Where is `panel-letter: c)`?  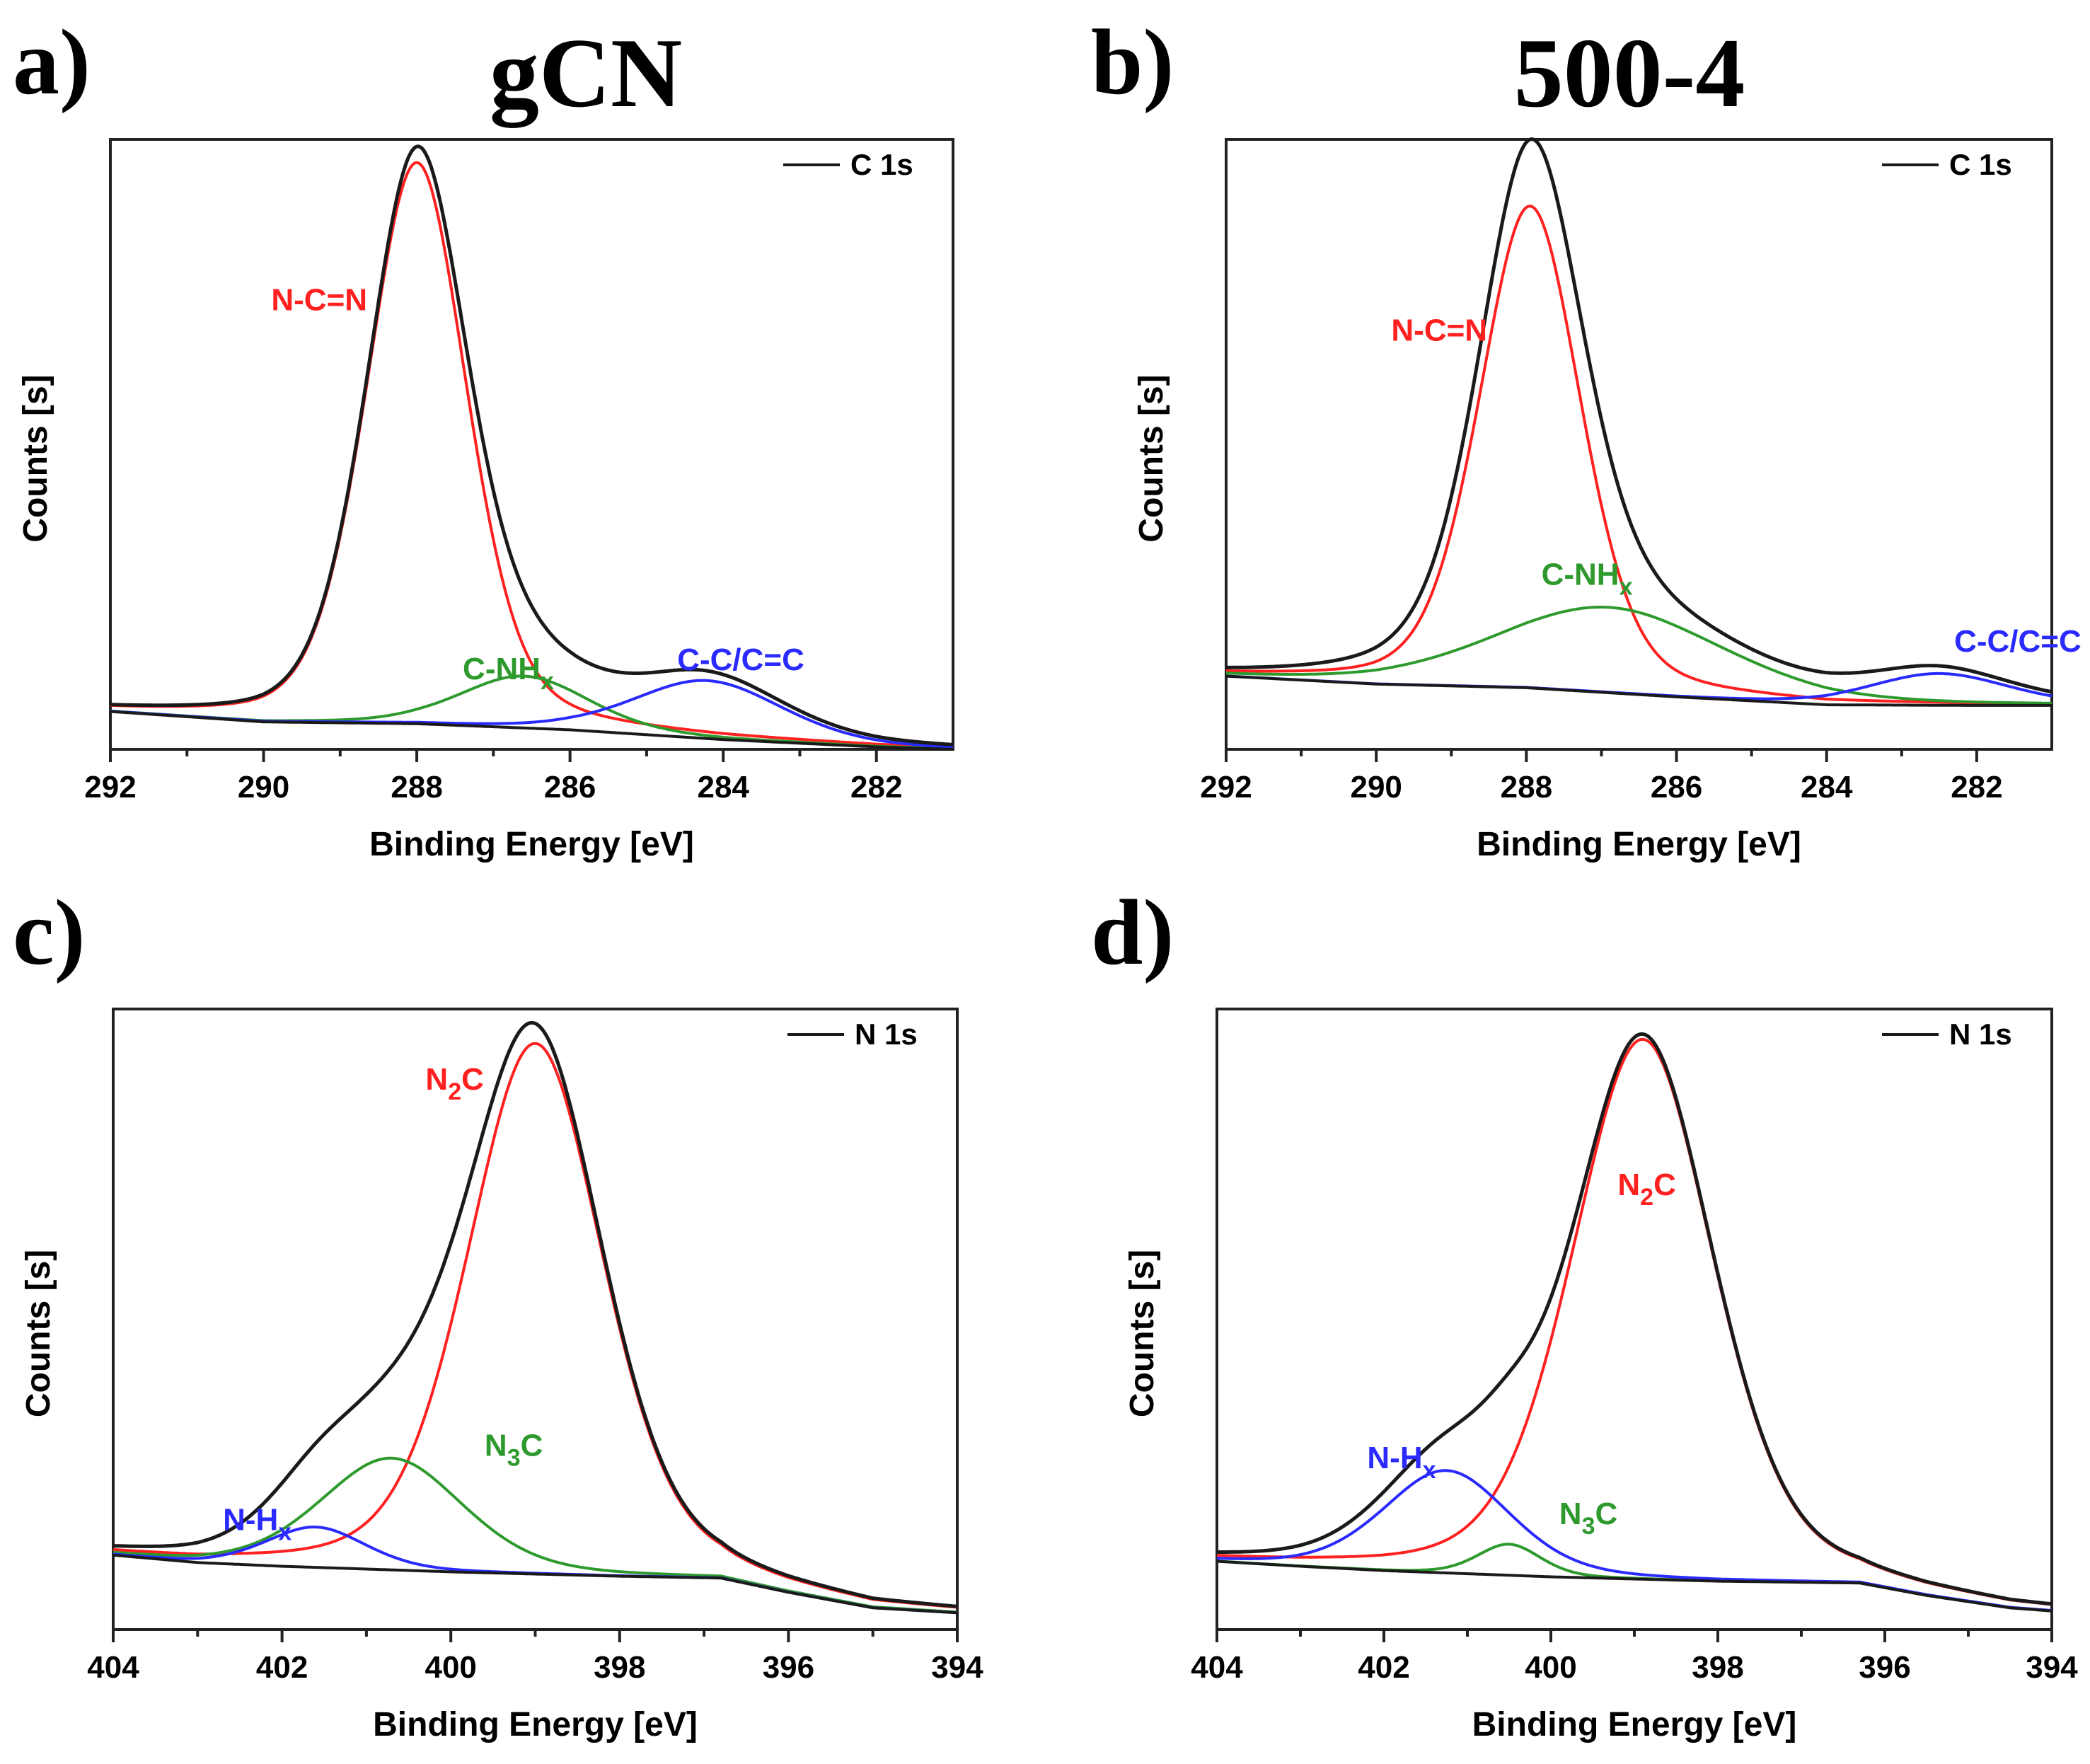
panel-letter: c) is located at coordinates (49, 932).